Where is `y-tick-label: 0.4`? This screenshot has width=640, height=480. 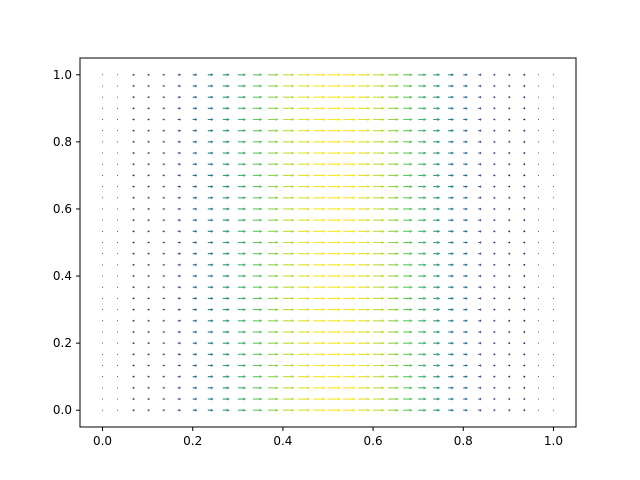
y-tick-label: 0.4 is located at coordinates (62, 276).